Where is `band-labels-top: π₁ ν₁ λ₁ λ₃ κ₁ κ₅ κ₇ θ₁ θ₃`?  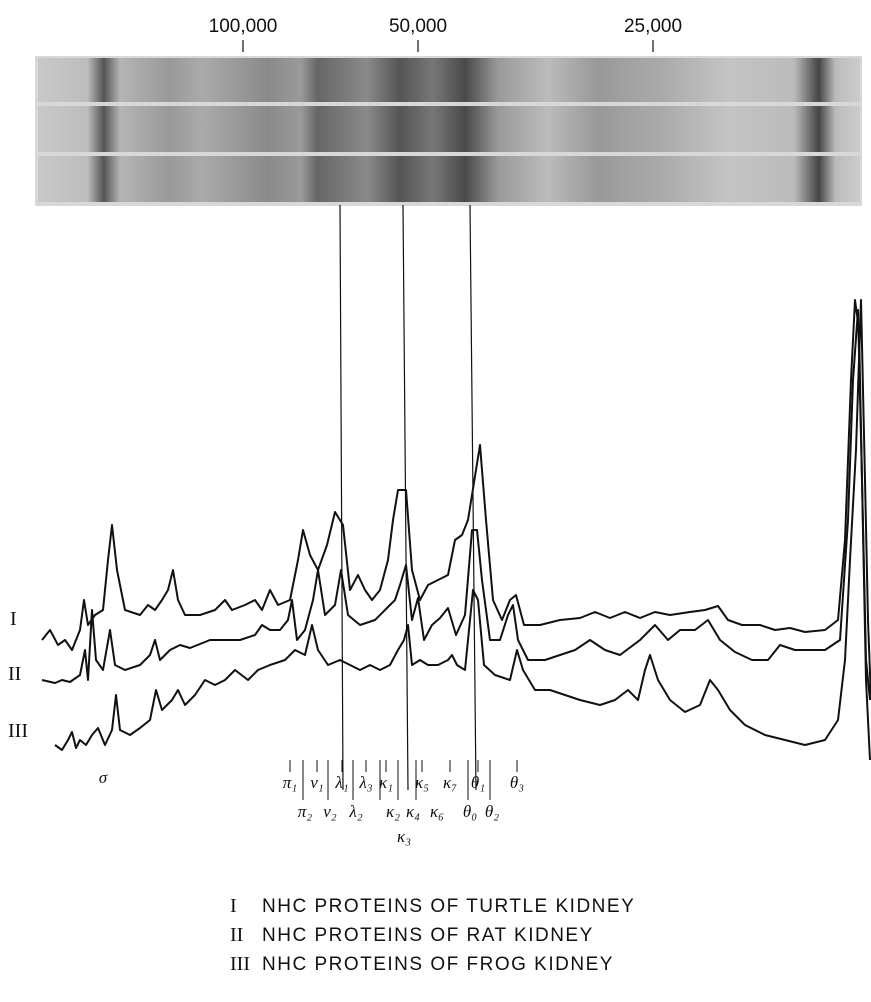
band-labels-top: π₁ ν₁ λ₁ λ₃ κ₁ κ₅ κ₇ θ₁ θ₃ is located at coordinates (403, 780).